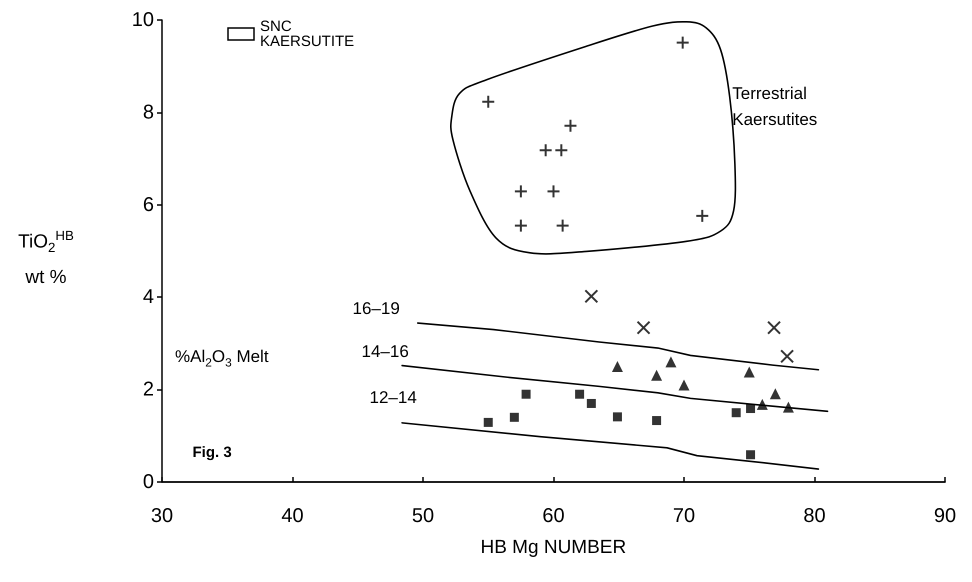 The height and width of the screenshot is (582, 972). I want to click on annotation: Fig. 3, so click(212, 452).